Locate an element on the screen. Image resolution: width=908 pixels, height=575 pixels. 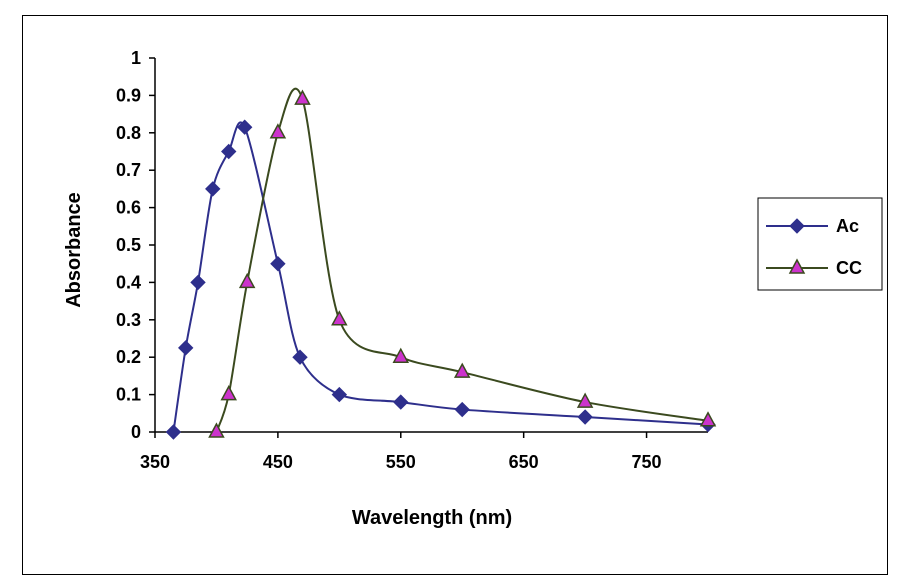
x-axis-title: Wavelength (nm) is located at coordinates (432, 518).